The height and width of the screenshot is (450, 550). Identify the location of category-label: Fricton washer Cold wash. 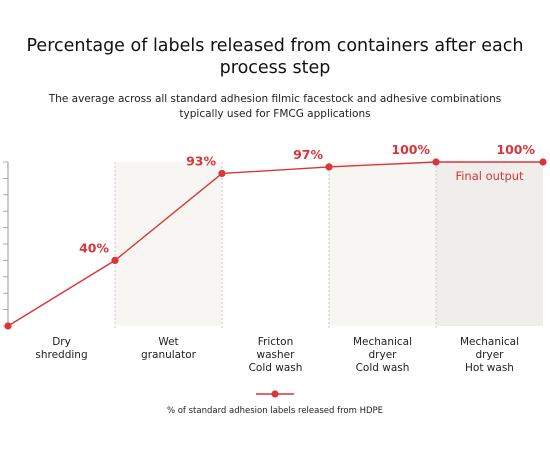
(276, 355).